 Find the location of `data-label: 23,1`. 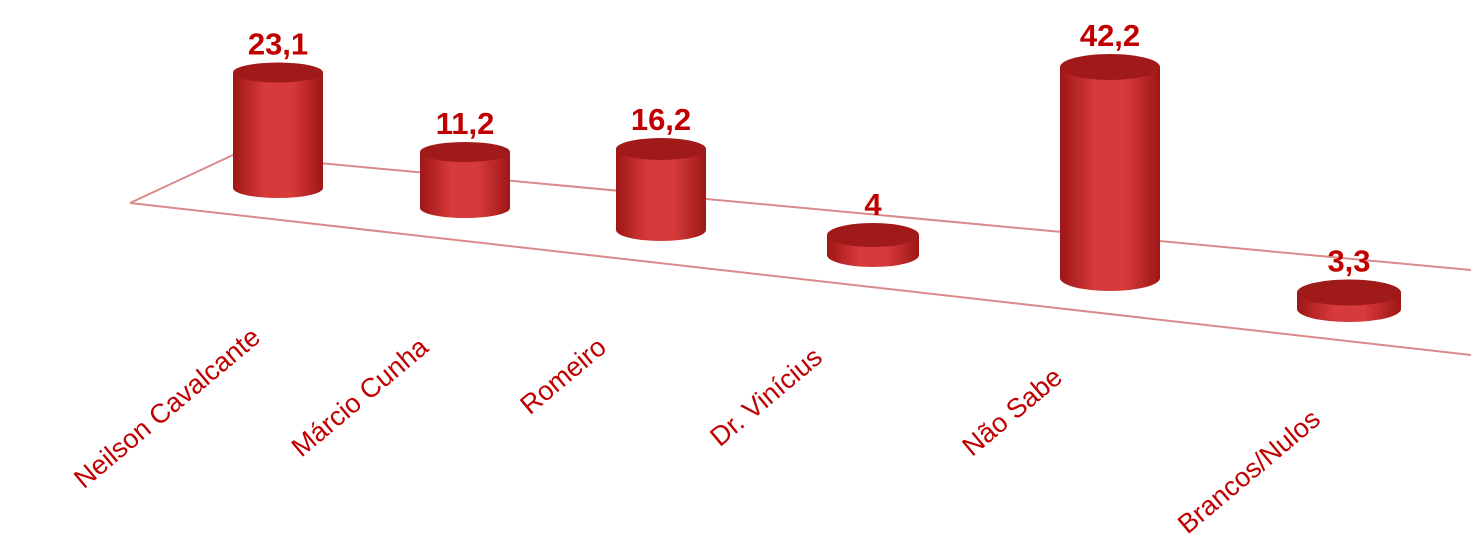

data-label: 23,1 is located at coordinates (278, 44).